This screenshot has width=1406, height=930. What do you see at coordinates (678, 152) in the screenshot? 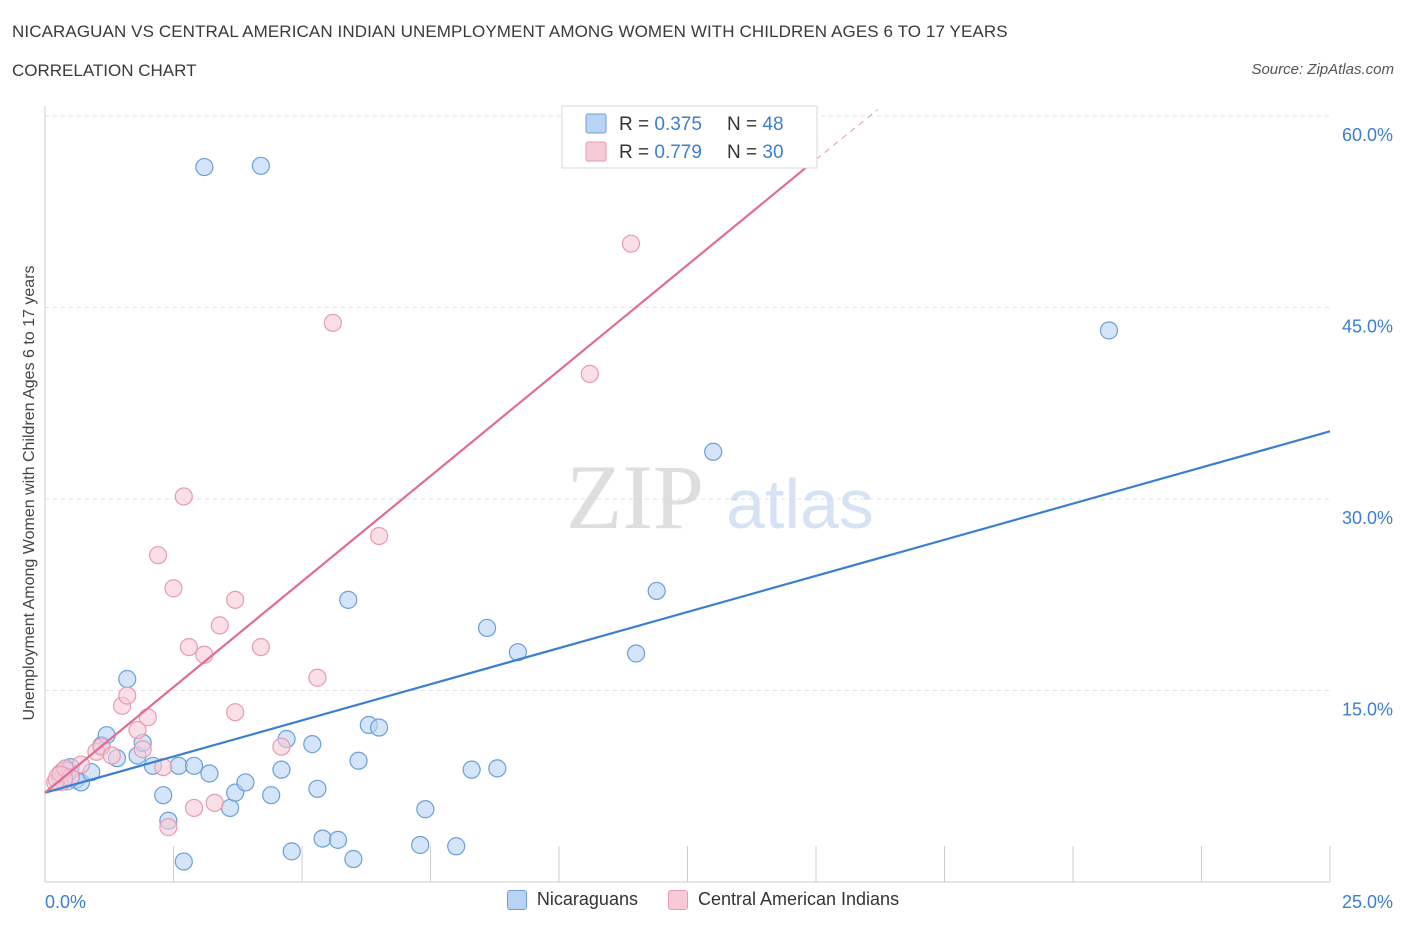
I see `stats-r-value-2: 0.779` at bounding box center [678, 152].